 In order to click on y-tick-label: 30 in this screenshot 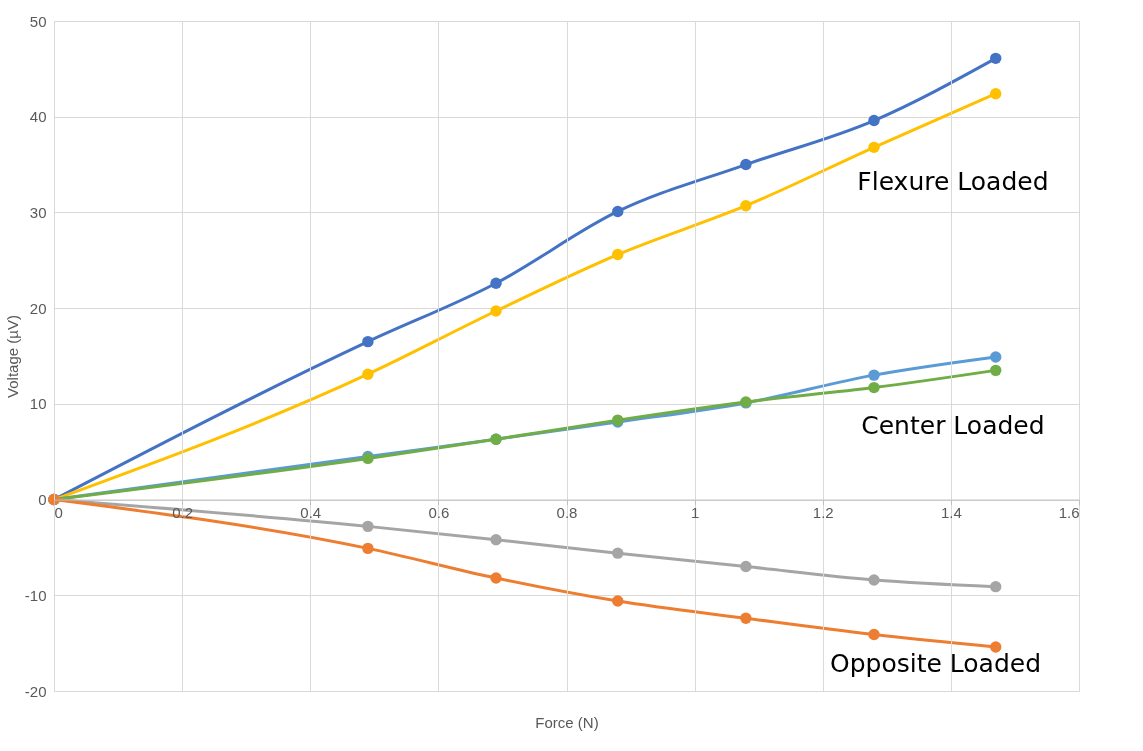, I will do `click(38, 212)`.